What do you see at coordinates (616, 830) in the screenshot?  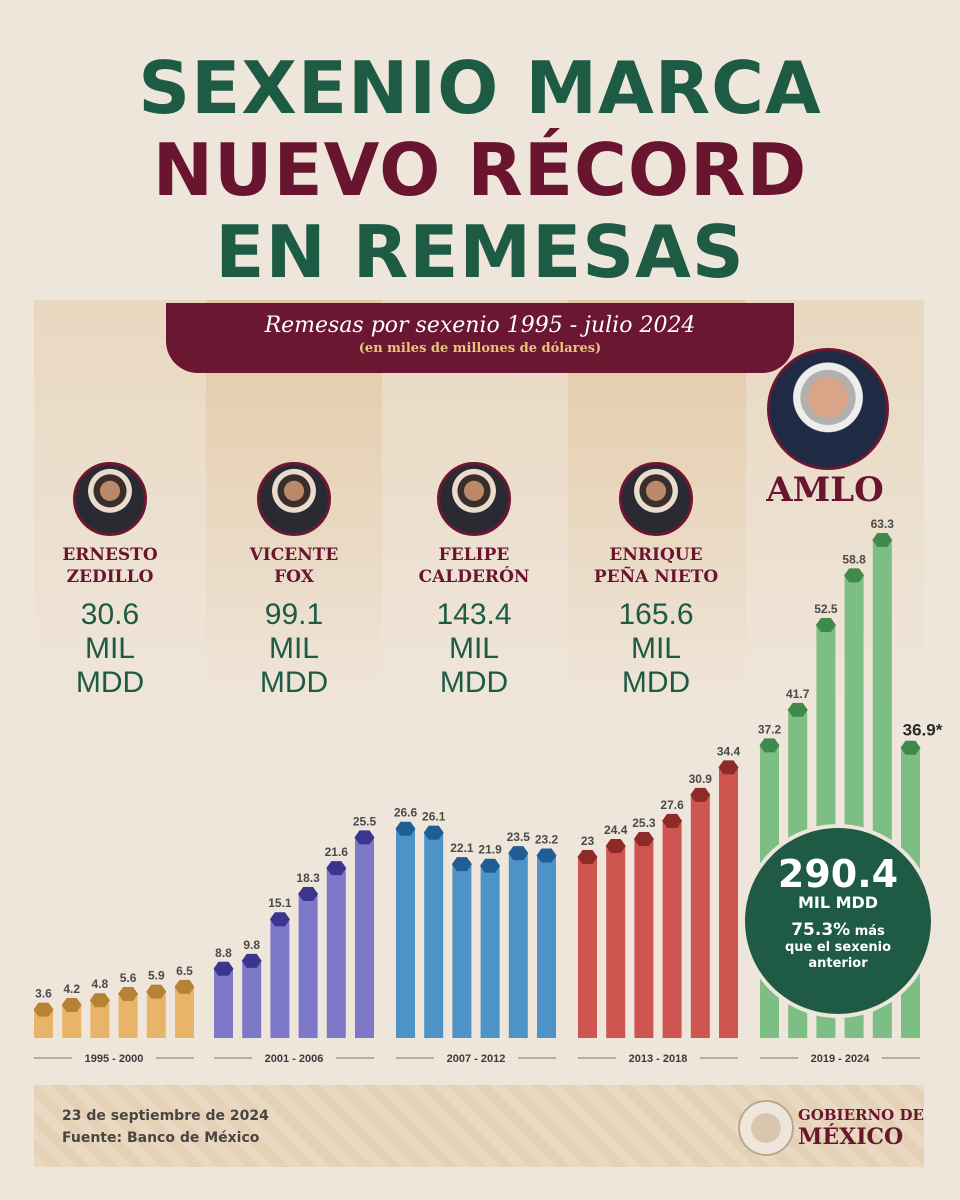 I see `data-label: 24.4` at bounding box center [616, 830].